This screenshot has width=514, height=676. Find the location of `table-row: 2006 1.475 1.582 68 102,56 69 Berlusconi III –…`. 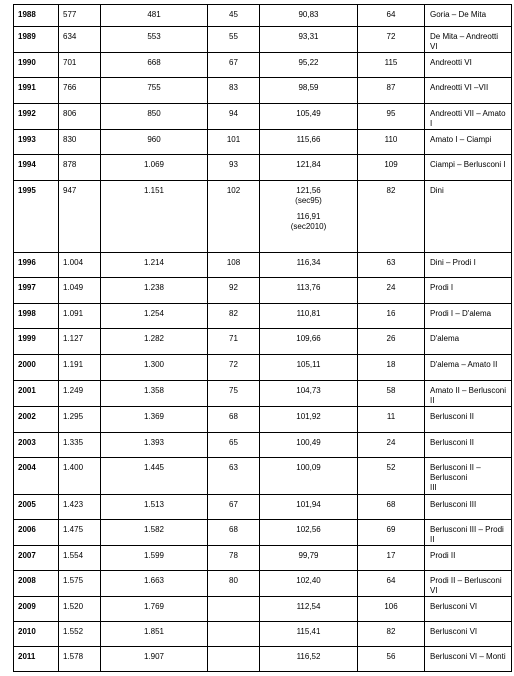

table-row: 2006 1.475 1.582 68 102,56 69 Berlusconi III –… is located at coordinates (262, 532).